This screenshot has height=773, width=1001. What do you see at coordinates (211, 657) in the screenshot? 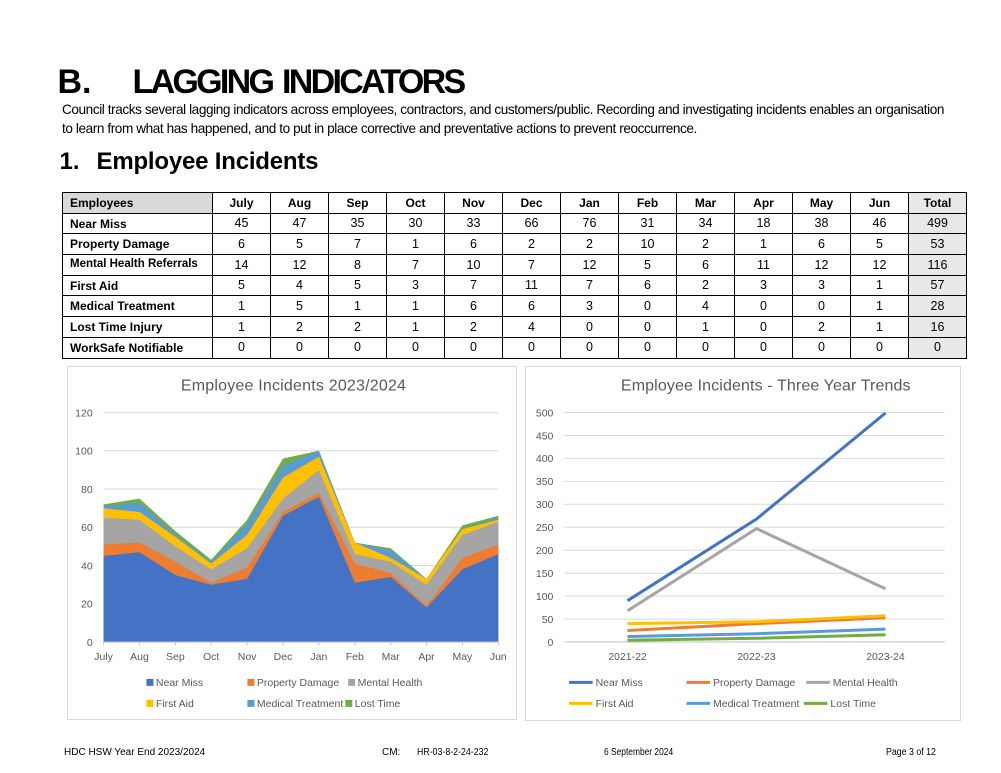
I see `svg-text: Oct` at bounding box center [211, 657].